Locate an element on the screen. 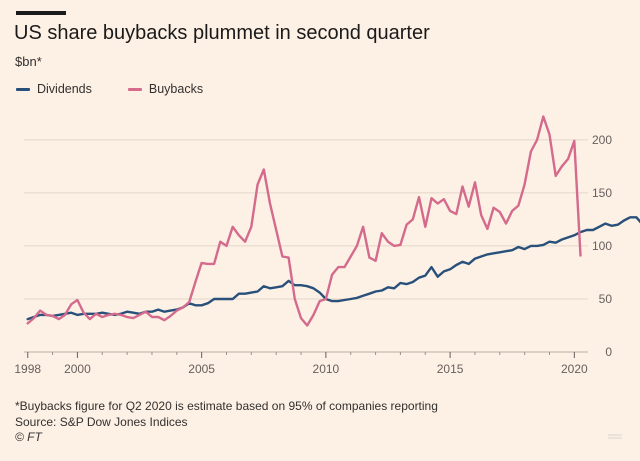 This screenshot has height=461, width=640. x-tick-label: 2000 is located at coordinates (77, 369).